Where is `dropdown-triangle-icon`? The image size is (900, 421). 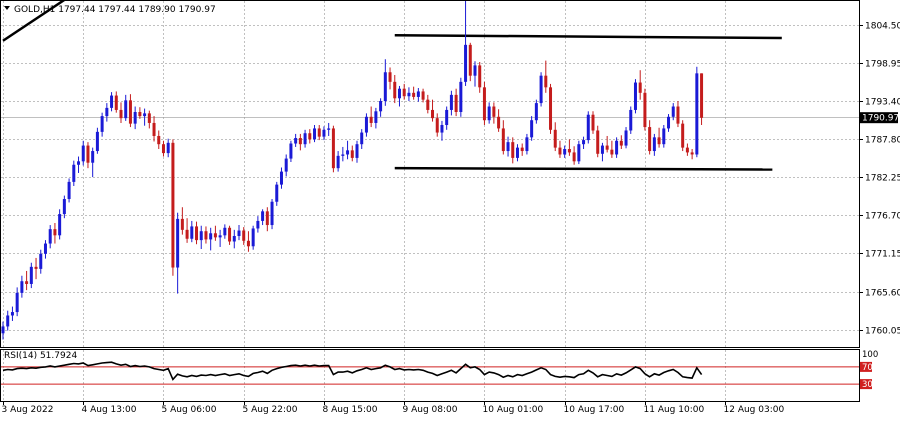
dropdown-triangle-icon is located at coordinates (7, 8).